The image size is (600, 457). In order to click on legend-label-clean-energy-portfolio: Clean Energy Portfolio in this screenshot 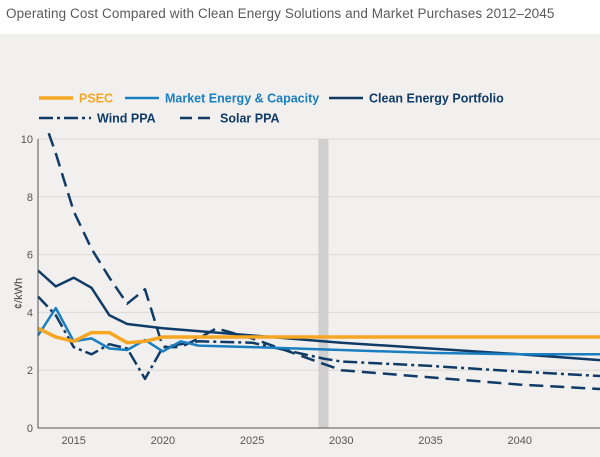, I will do `click(436, 99)`.